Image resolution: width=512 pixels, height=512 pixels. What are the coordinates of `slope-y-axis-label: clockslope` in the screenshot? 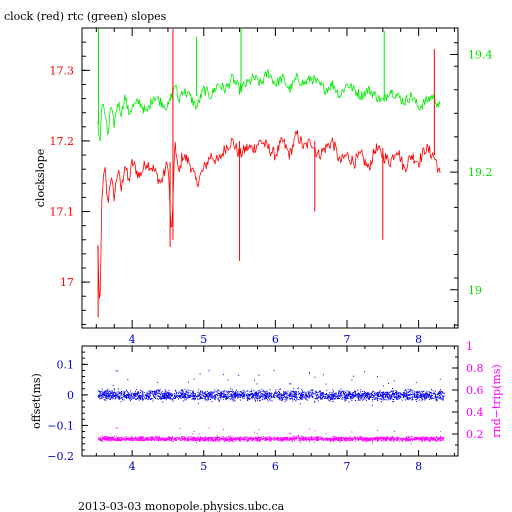 It's located at (40, 178).